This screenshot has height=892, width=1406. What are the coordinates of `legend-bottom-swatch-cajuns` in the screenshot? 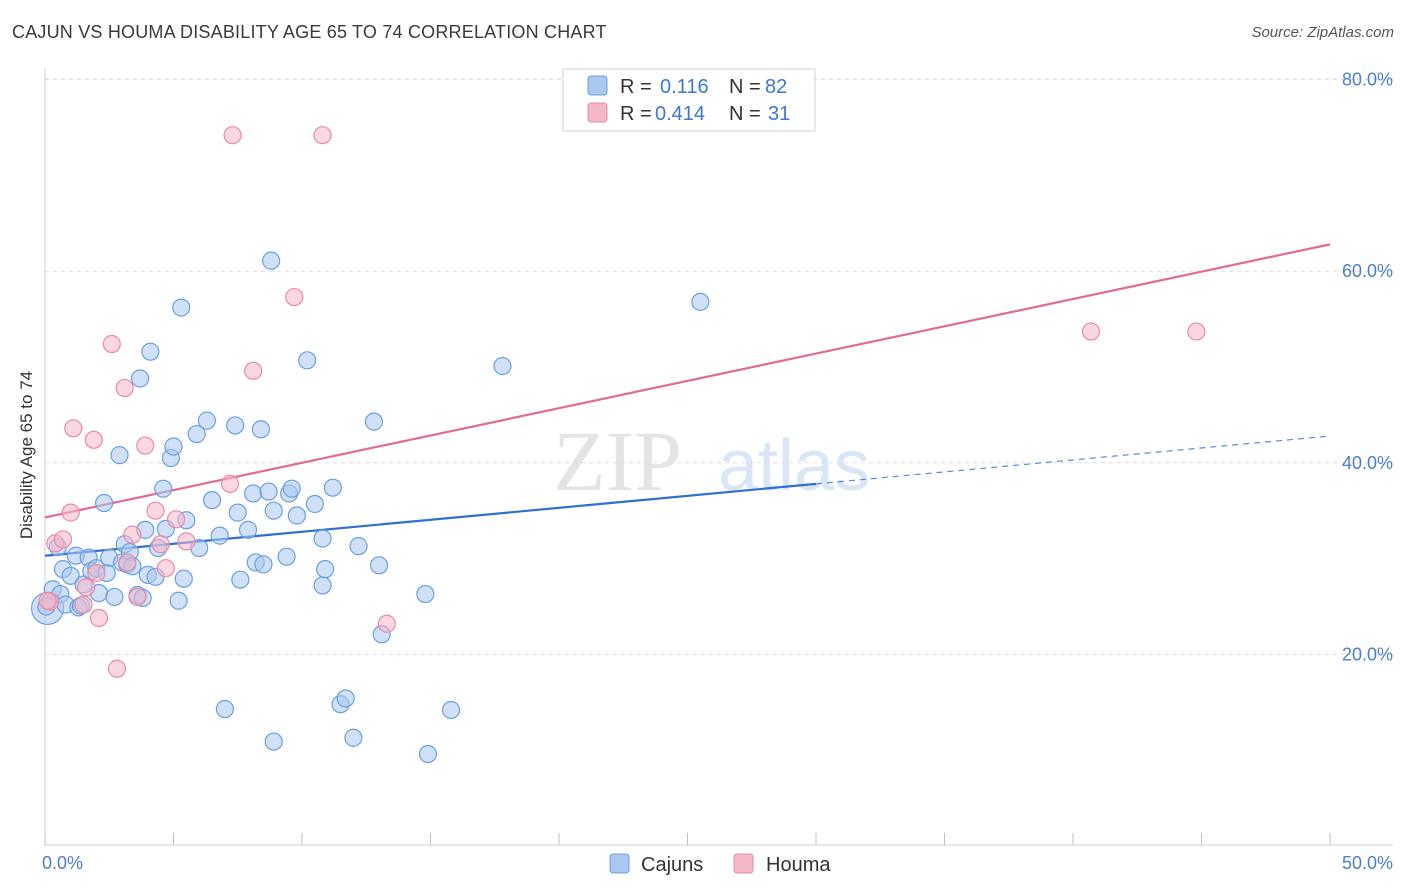 It's located at (619, 863).